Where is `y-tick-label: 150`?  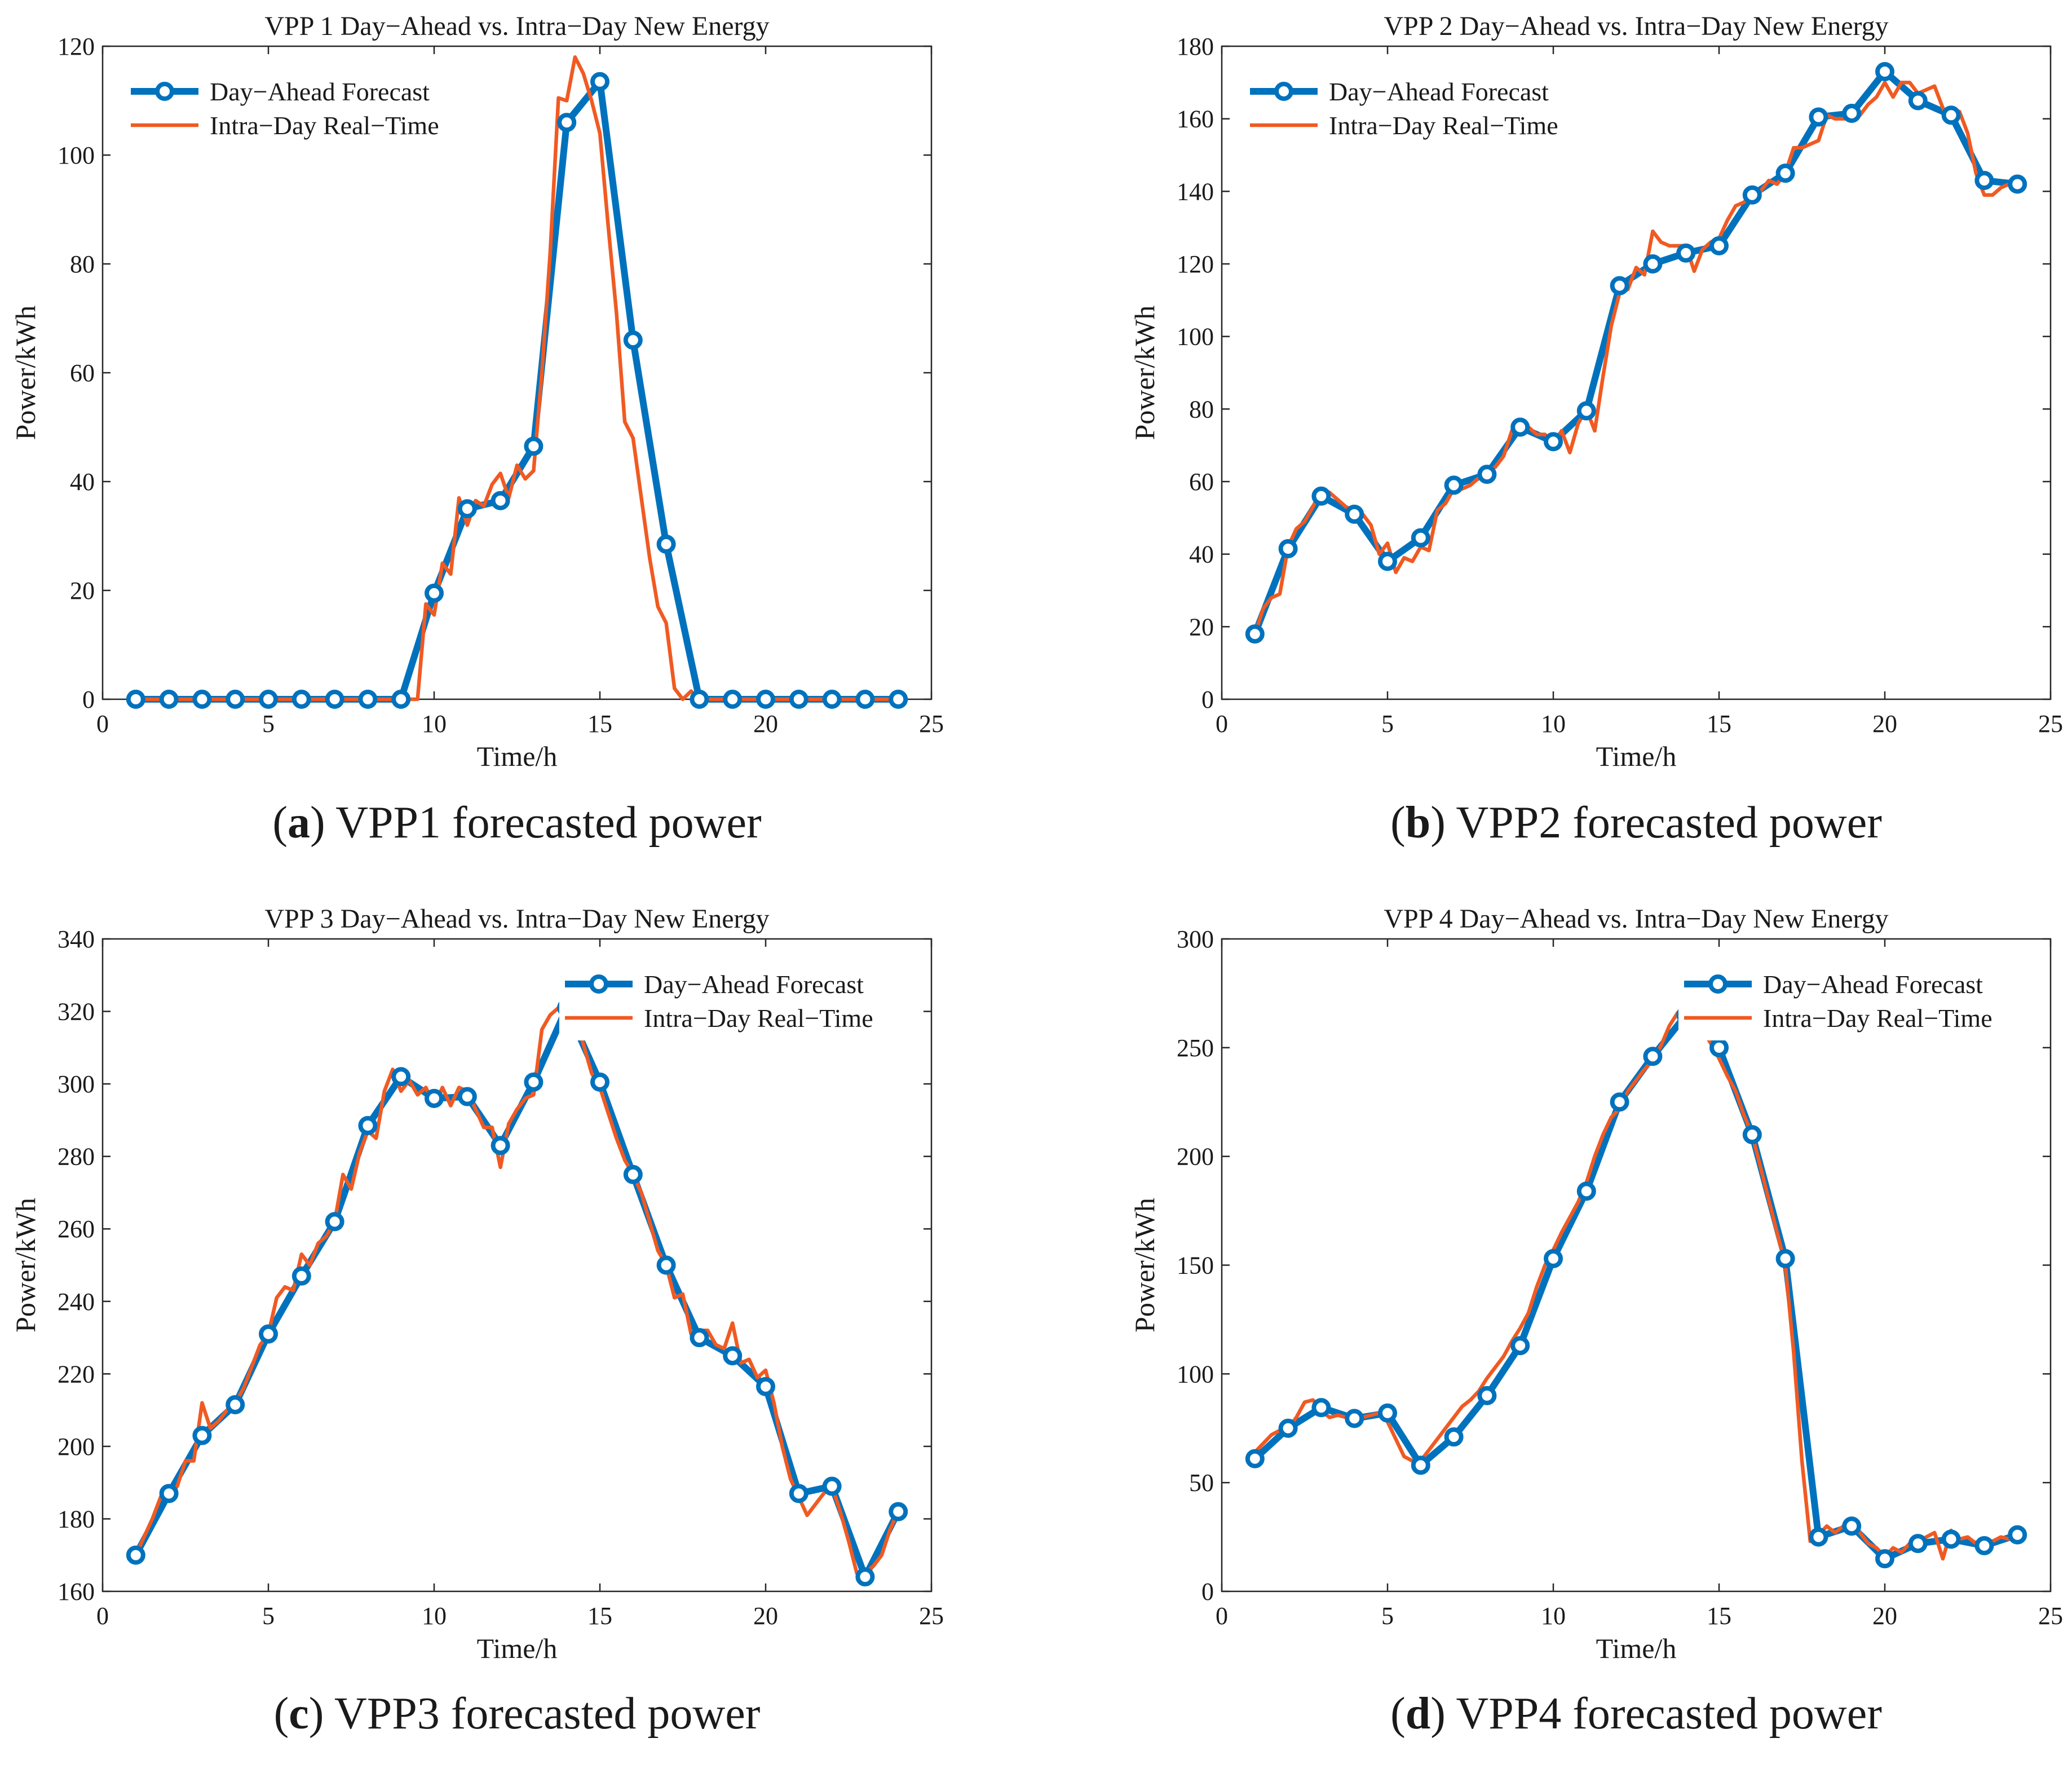
y-tick-label: 150 is located at coordinates (1195, 1266).